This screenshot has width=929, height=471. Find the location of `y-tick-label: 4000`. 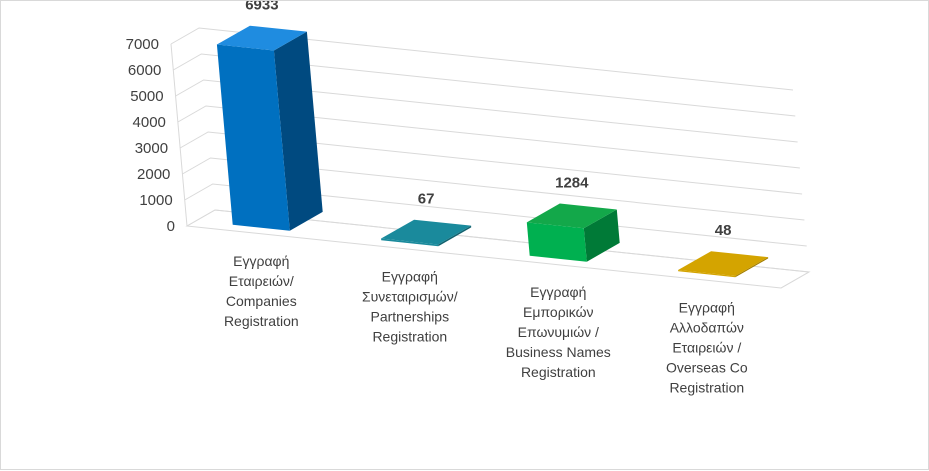

y-tick-label: 4000 is located at coordinates (149, 122).